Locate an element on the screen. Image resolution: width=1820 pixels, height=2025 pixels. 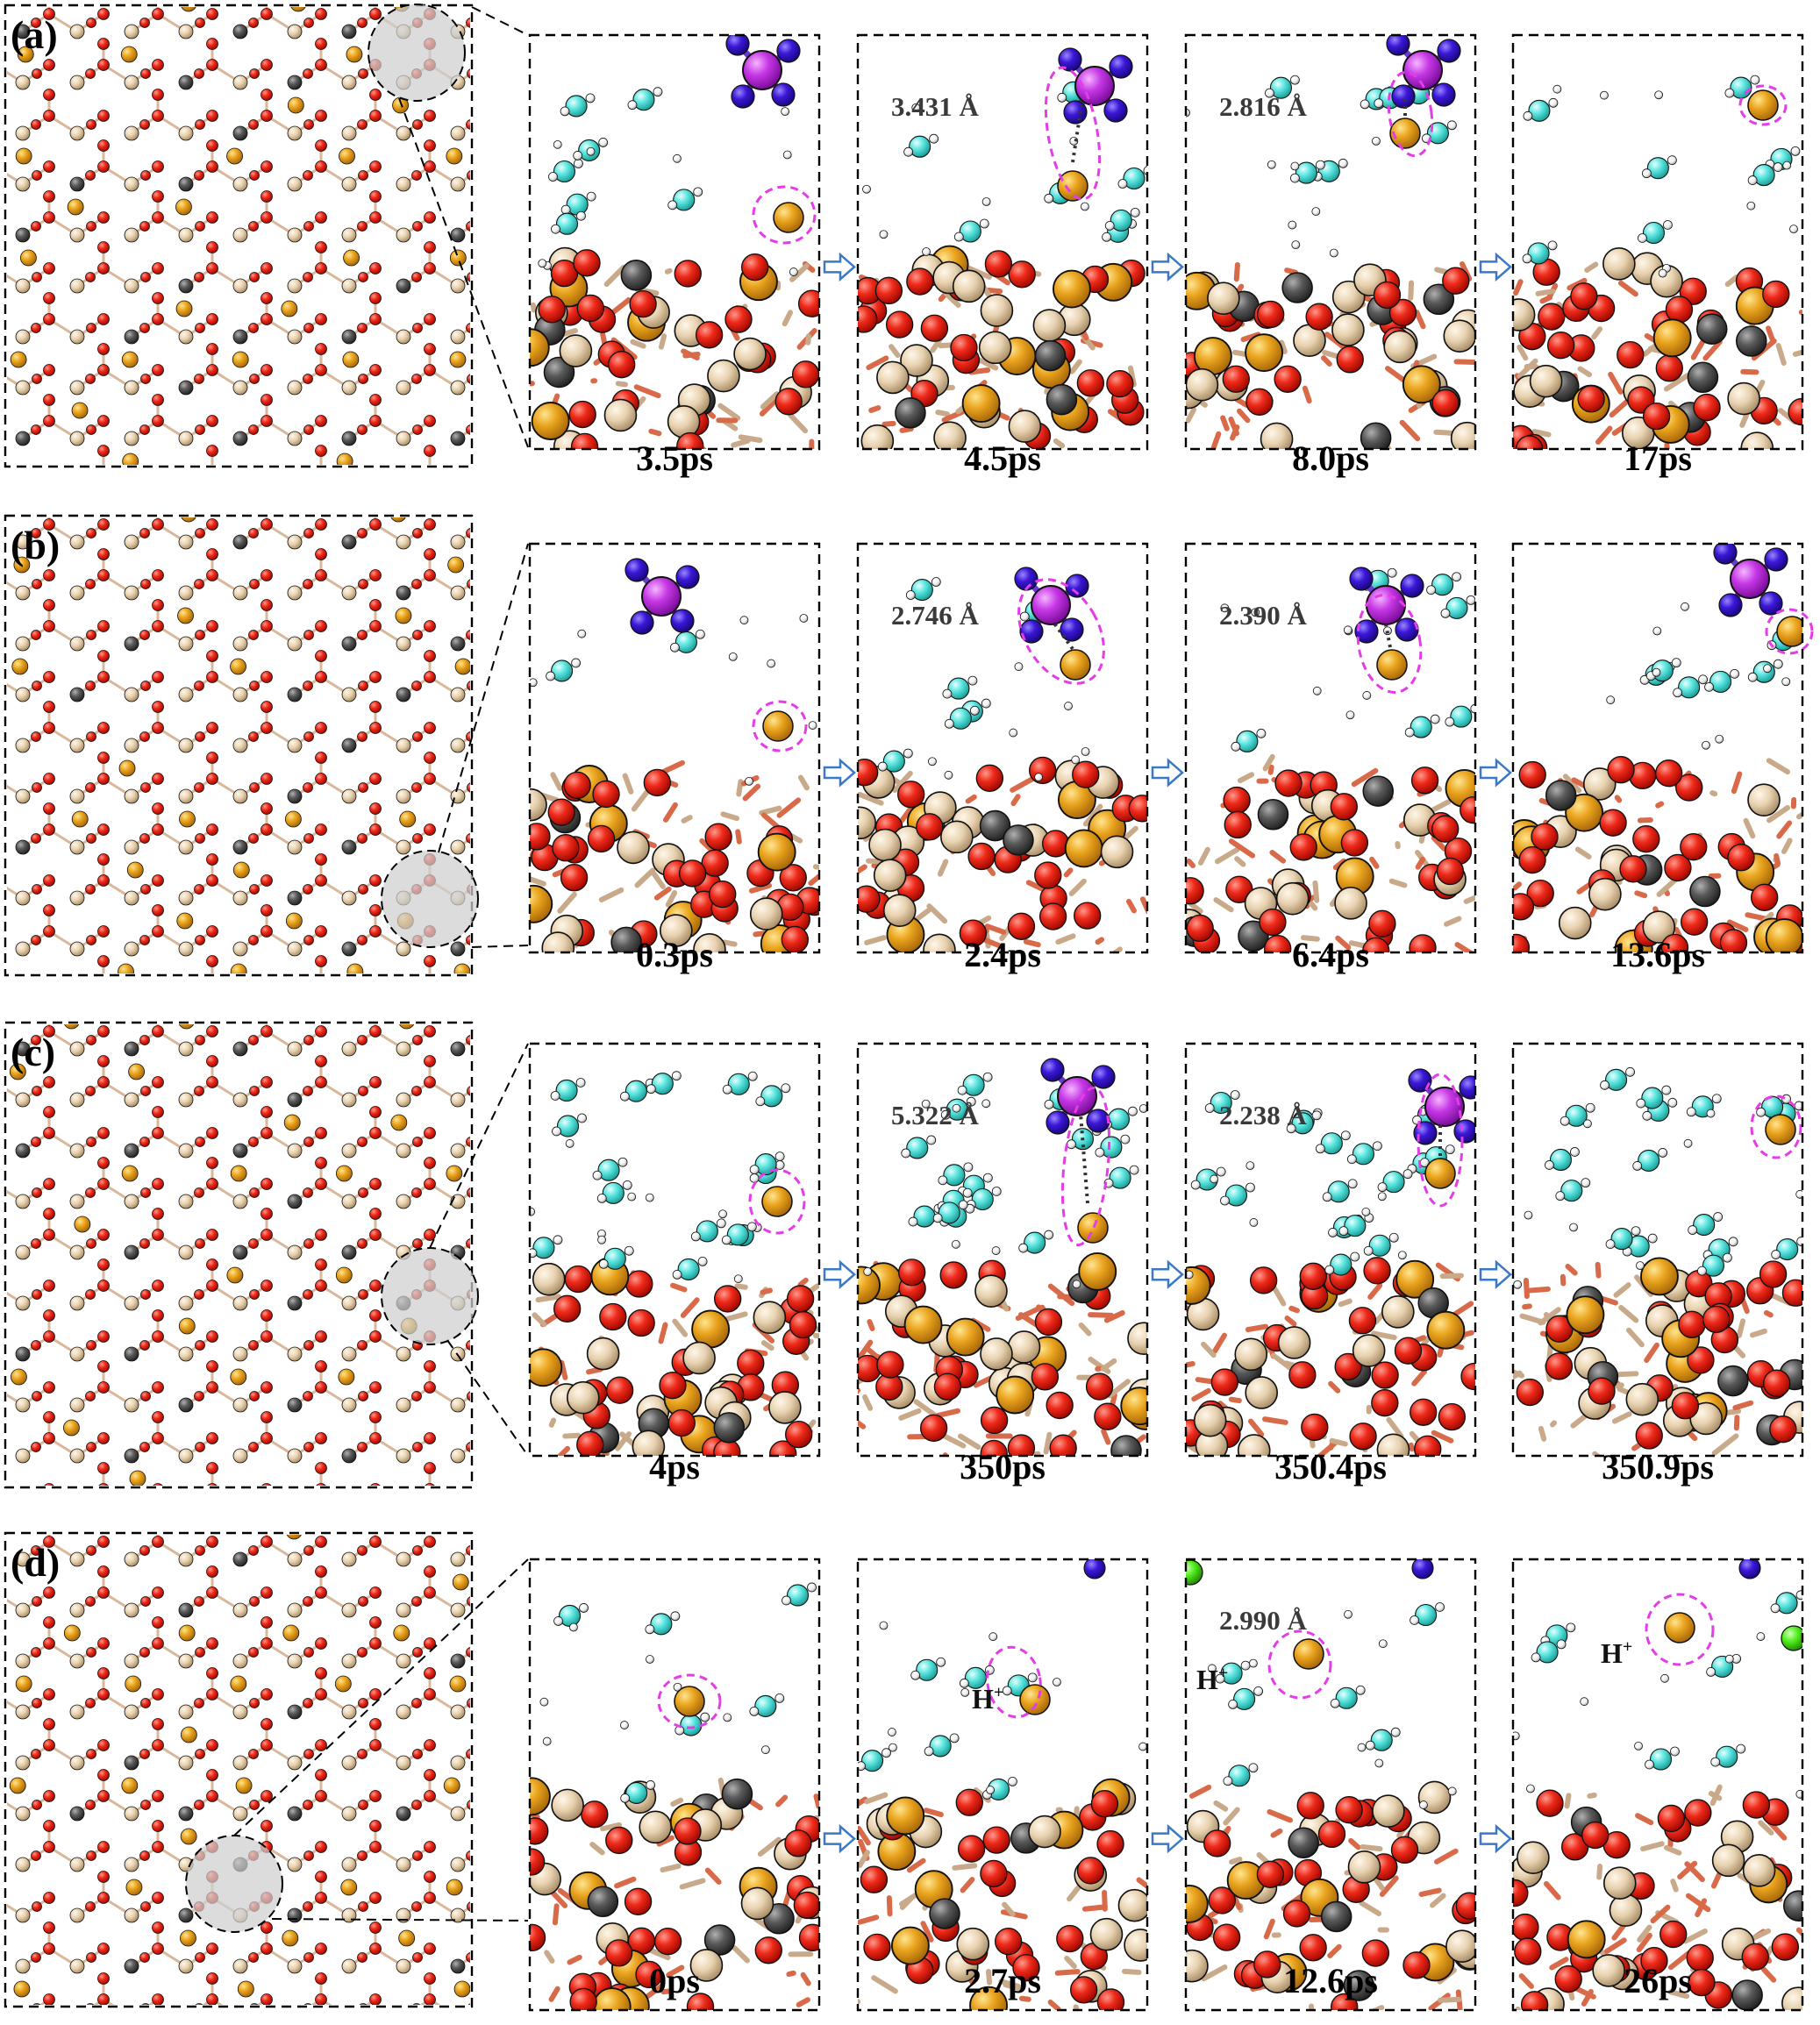
snapshot-frame-c2: 5.322 Å is located at coordinates (1002, 1250).